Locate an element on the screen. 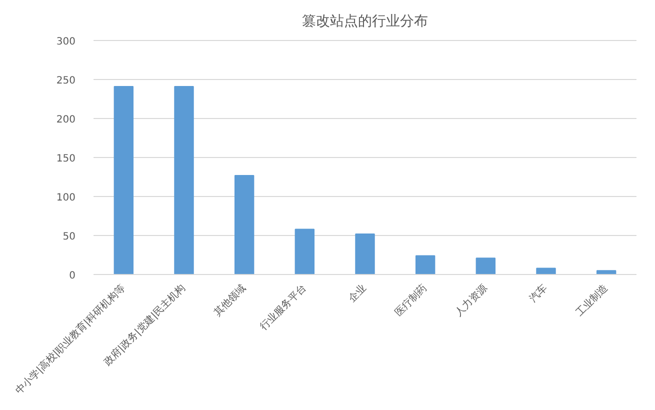 This screenshot has height=410, width=655. y-tick-label: 200 is located at coordinates (66, 120).